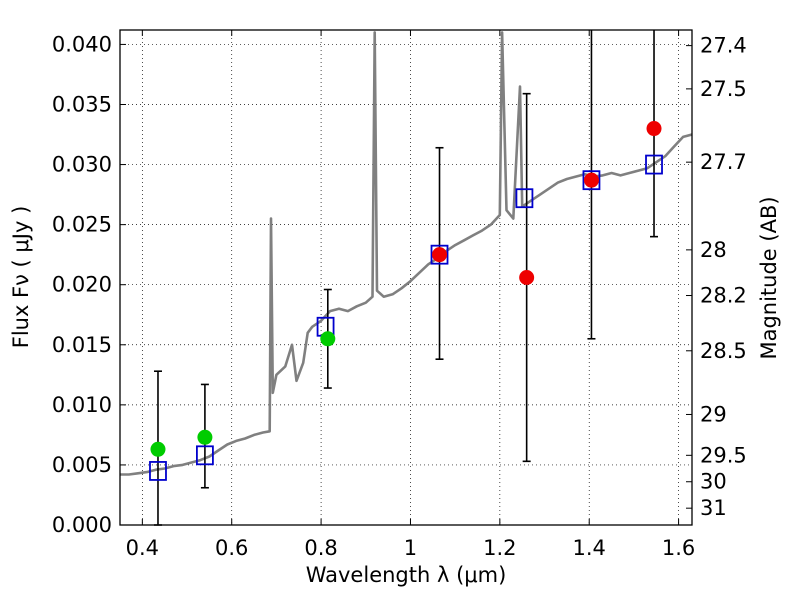 Image resolution: width=800 pixels, height=600 pixels. What do you see at coordinates (723, 296) in the screenshot?
I see `mag-tick-label-4: 28.2` at bounding box center [723, 296].